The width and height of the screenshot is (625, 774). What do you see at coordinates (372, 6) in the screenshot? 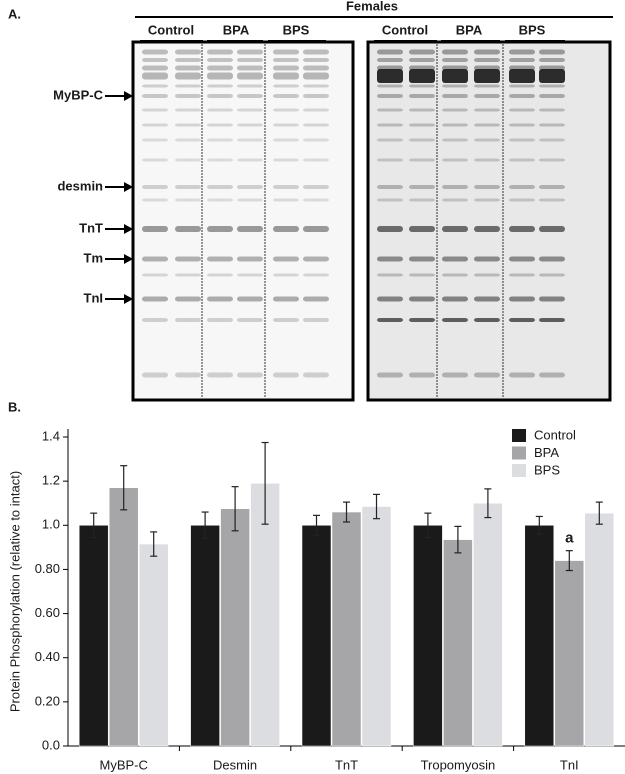
I see `gel-title: Females` at bounding box center [372, 6].